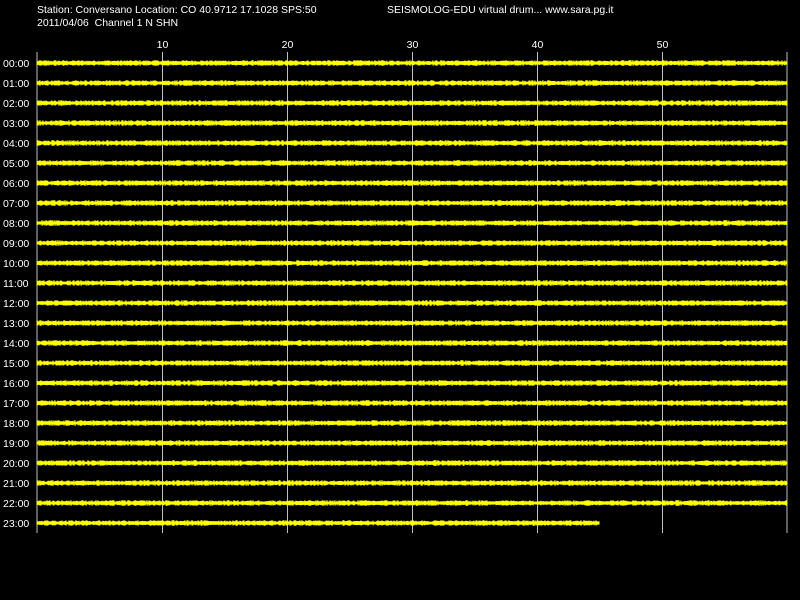  What do you see at coordinates (16, 524) in the screenshot?
I see `hour-label: 23:00` at bounding box center [16, 524].